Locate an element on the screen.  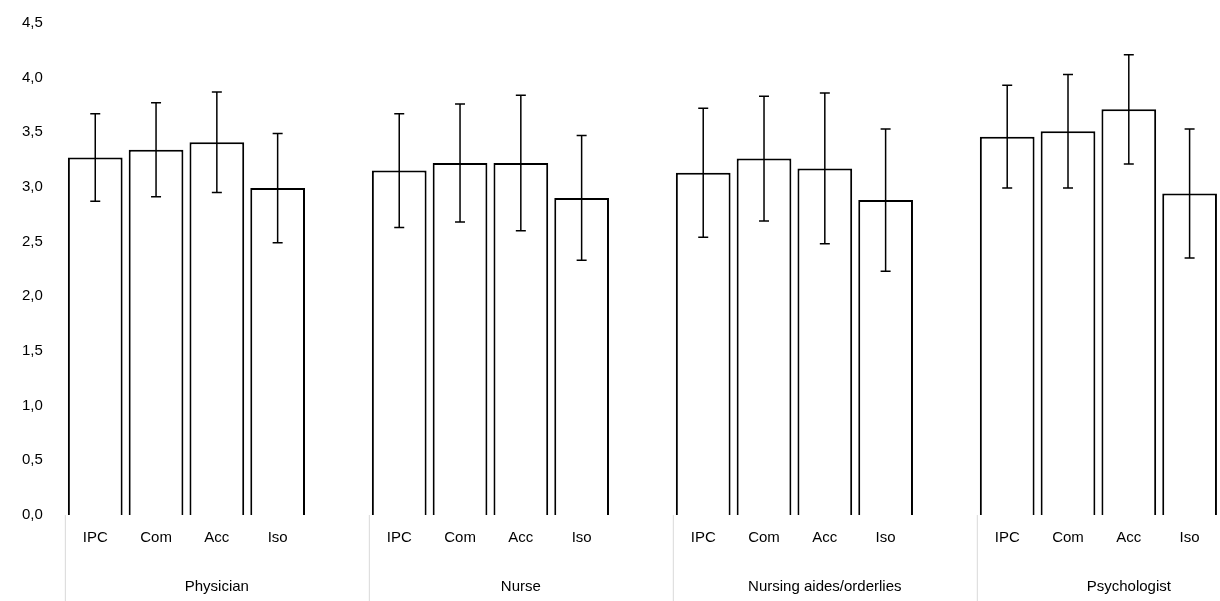
y-tick-label: 0,5 is located at coordinates (32, 459).